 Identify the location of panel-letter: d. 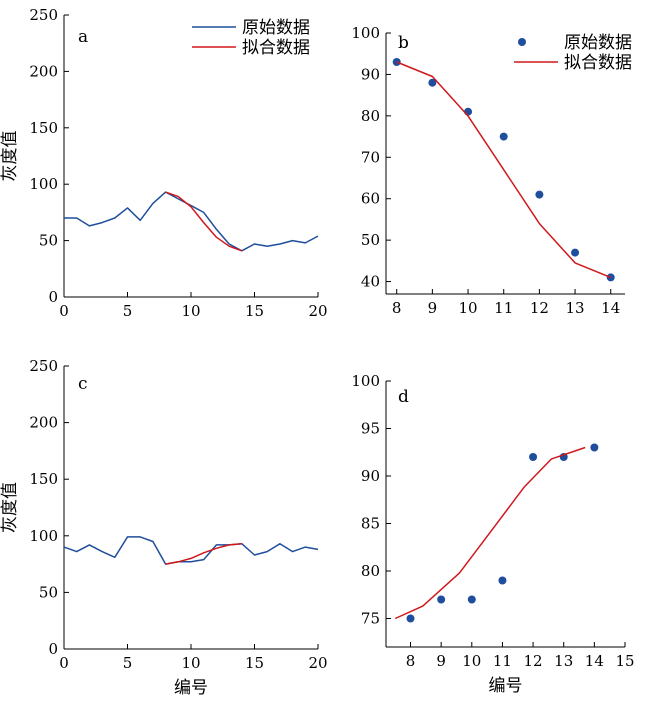
(403, 397).